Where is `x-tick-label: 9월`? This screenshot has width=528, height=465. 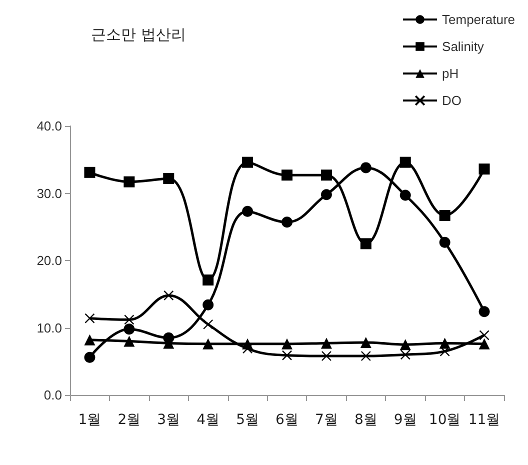
x-tick-label: 9월 is located at coordinates (405, 420).